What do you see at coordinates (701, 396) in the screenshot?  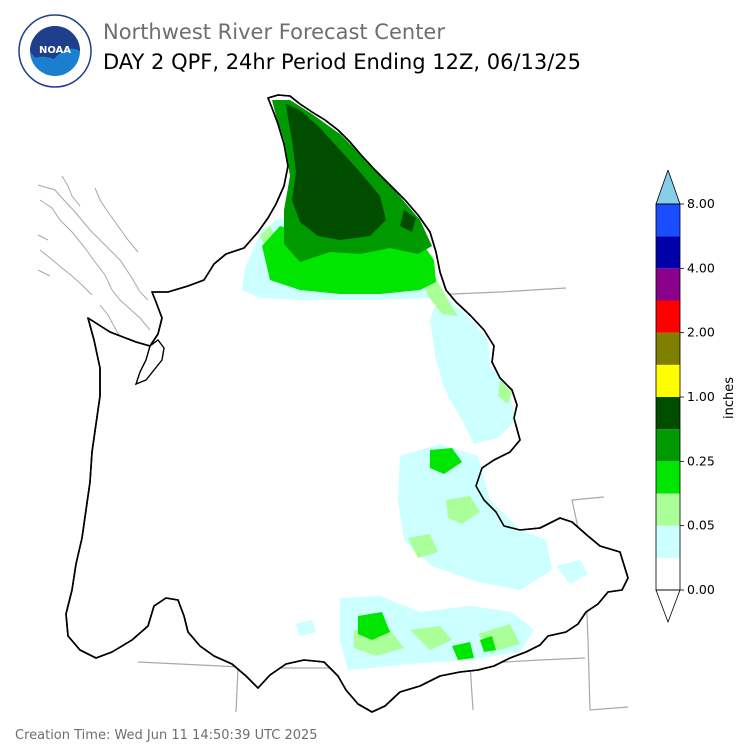 I see `colorbar-tick-label: 1.00` at bounding box center [701, 396].